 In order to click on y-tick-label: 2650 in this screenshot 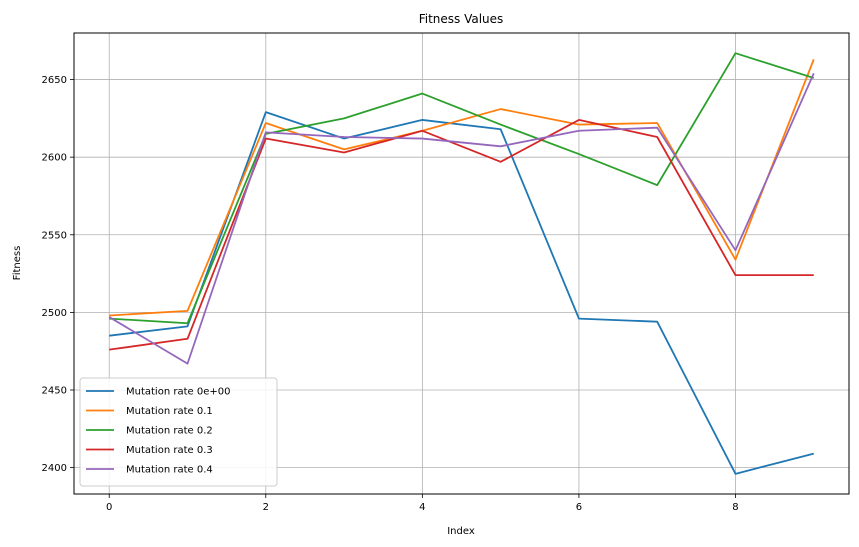, I will do `click(54, 80)`.